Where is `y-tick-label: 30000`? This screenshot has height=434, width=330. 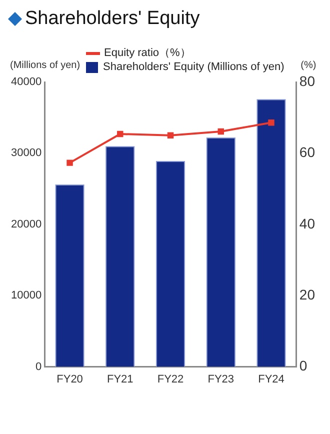
y-tick-label: 30000 is located at coordinates (26, 153).